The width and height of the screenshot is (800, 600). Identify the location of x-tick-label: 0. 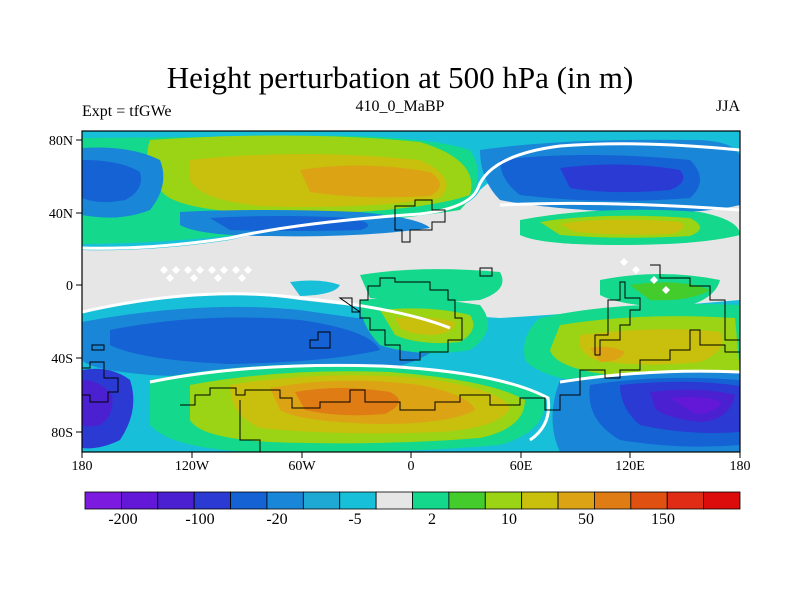
(411, 466).